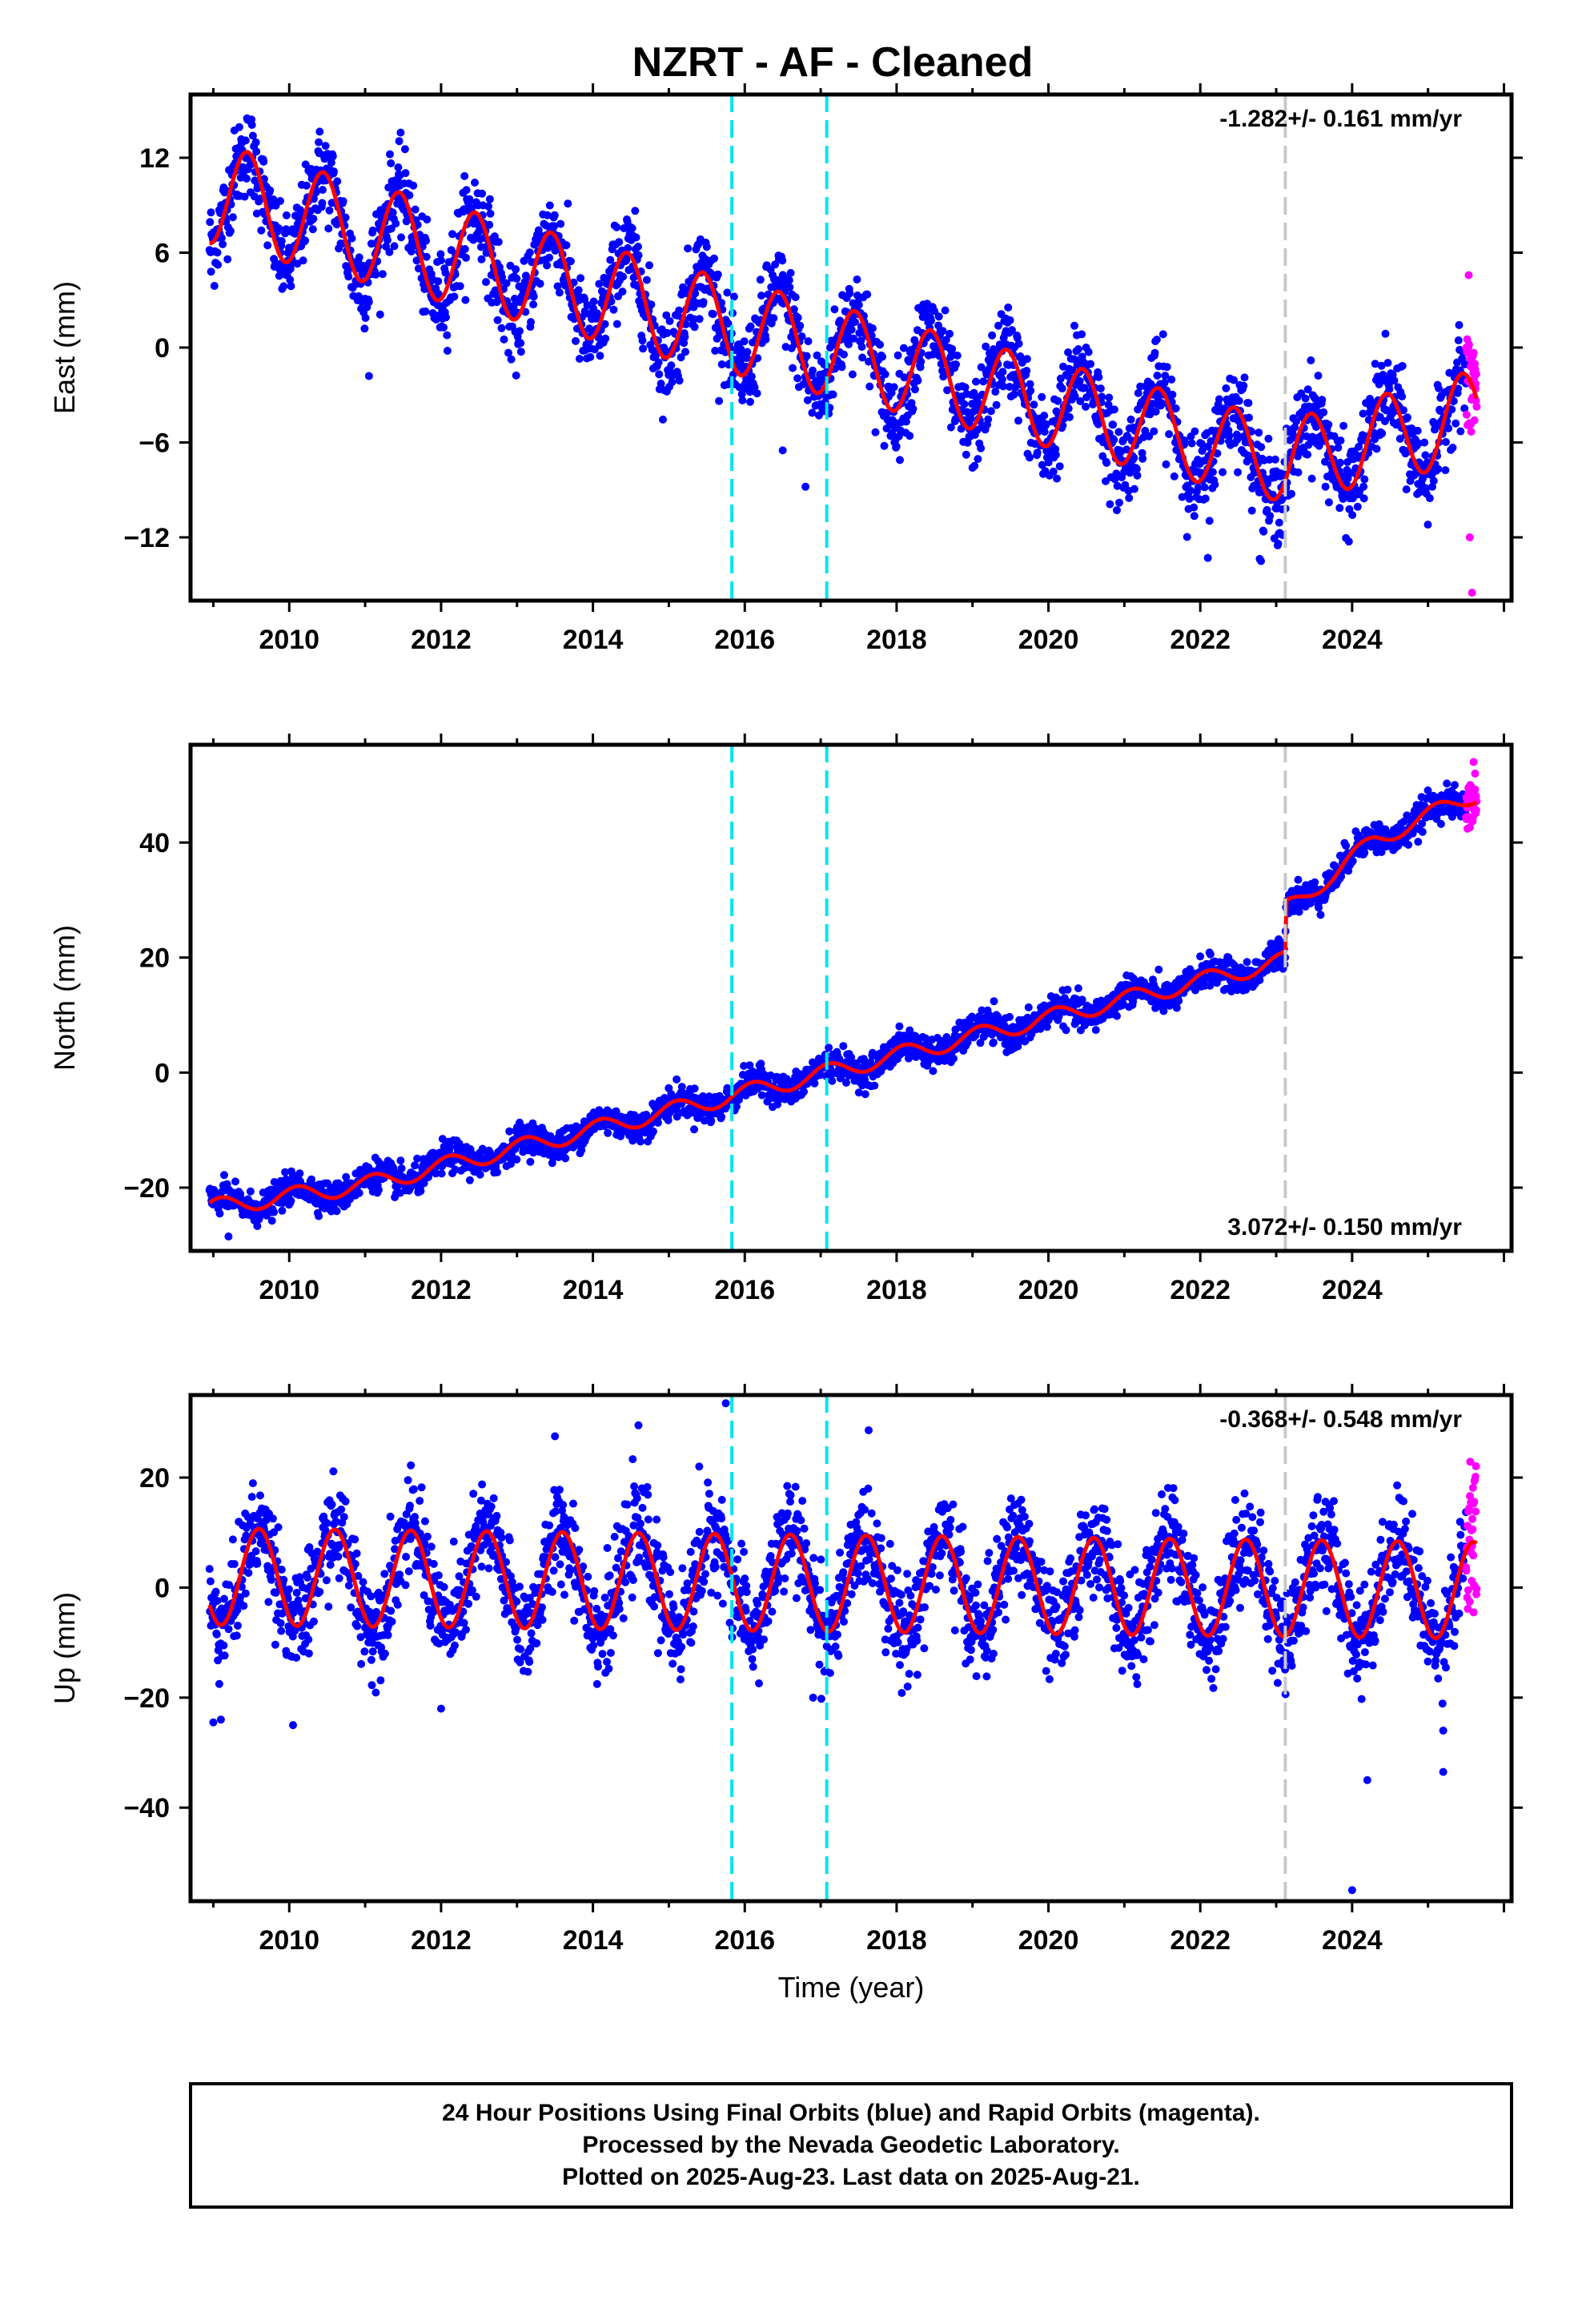 This screenshot has height=2324, width=1582. Describe the element at coordinates (744, 640) in the screenshot. I see `x-tick-label: 2016` at that location.